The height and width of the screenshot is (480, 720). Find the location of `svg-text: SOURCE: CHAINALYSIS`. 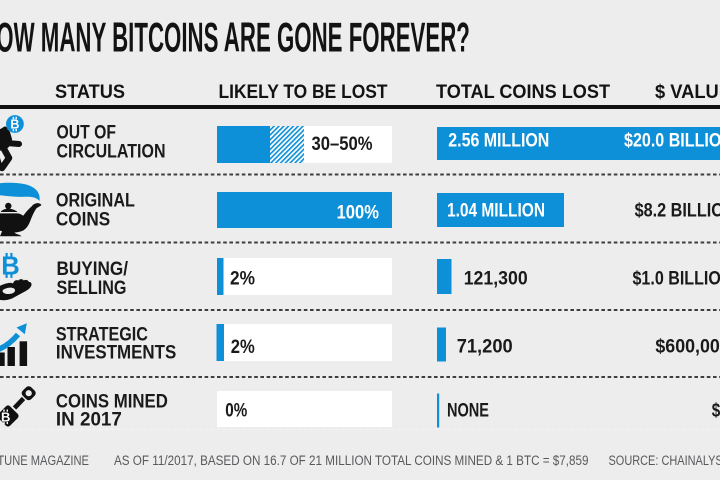

svg-text: SOURCE: CHAINALYSIS is located at coordinates (664, 460).